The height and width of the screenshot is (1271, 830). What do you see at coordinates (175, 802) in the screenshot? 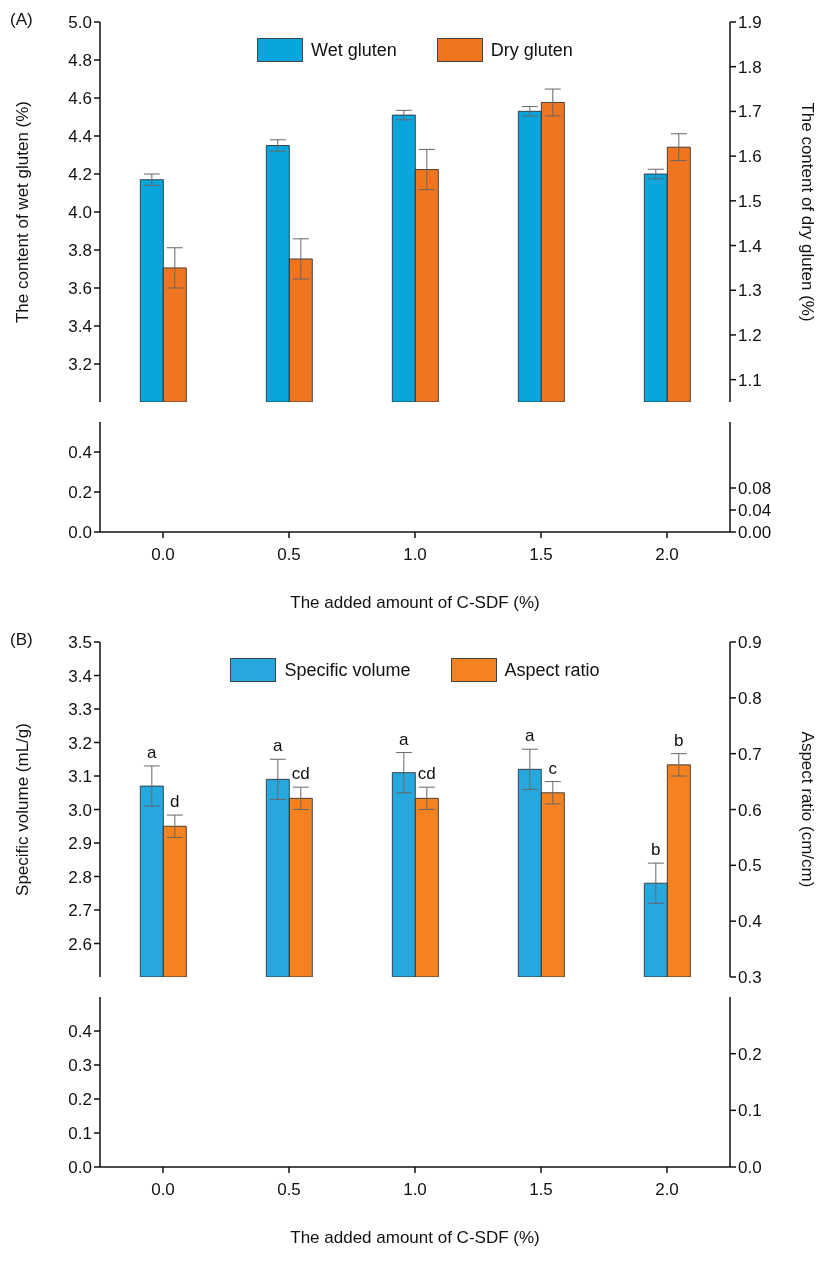
I see `data-label: d` at bounding box center [175, 802].